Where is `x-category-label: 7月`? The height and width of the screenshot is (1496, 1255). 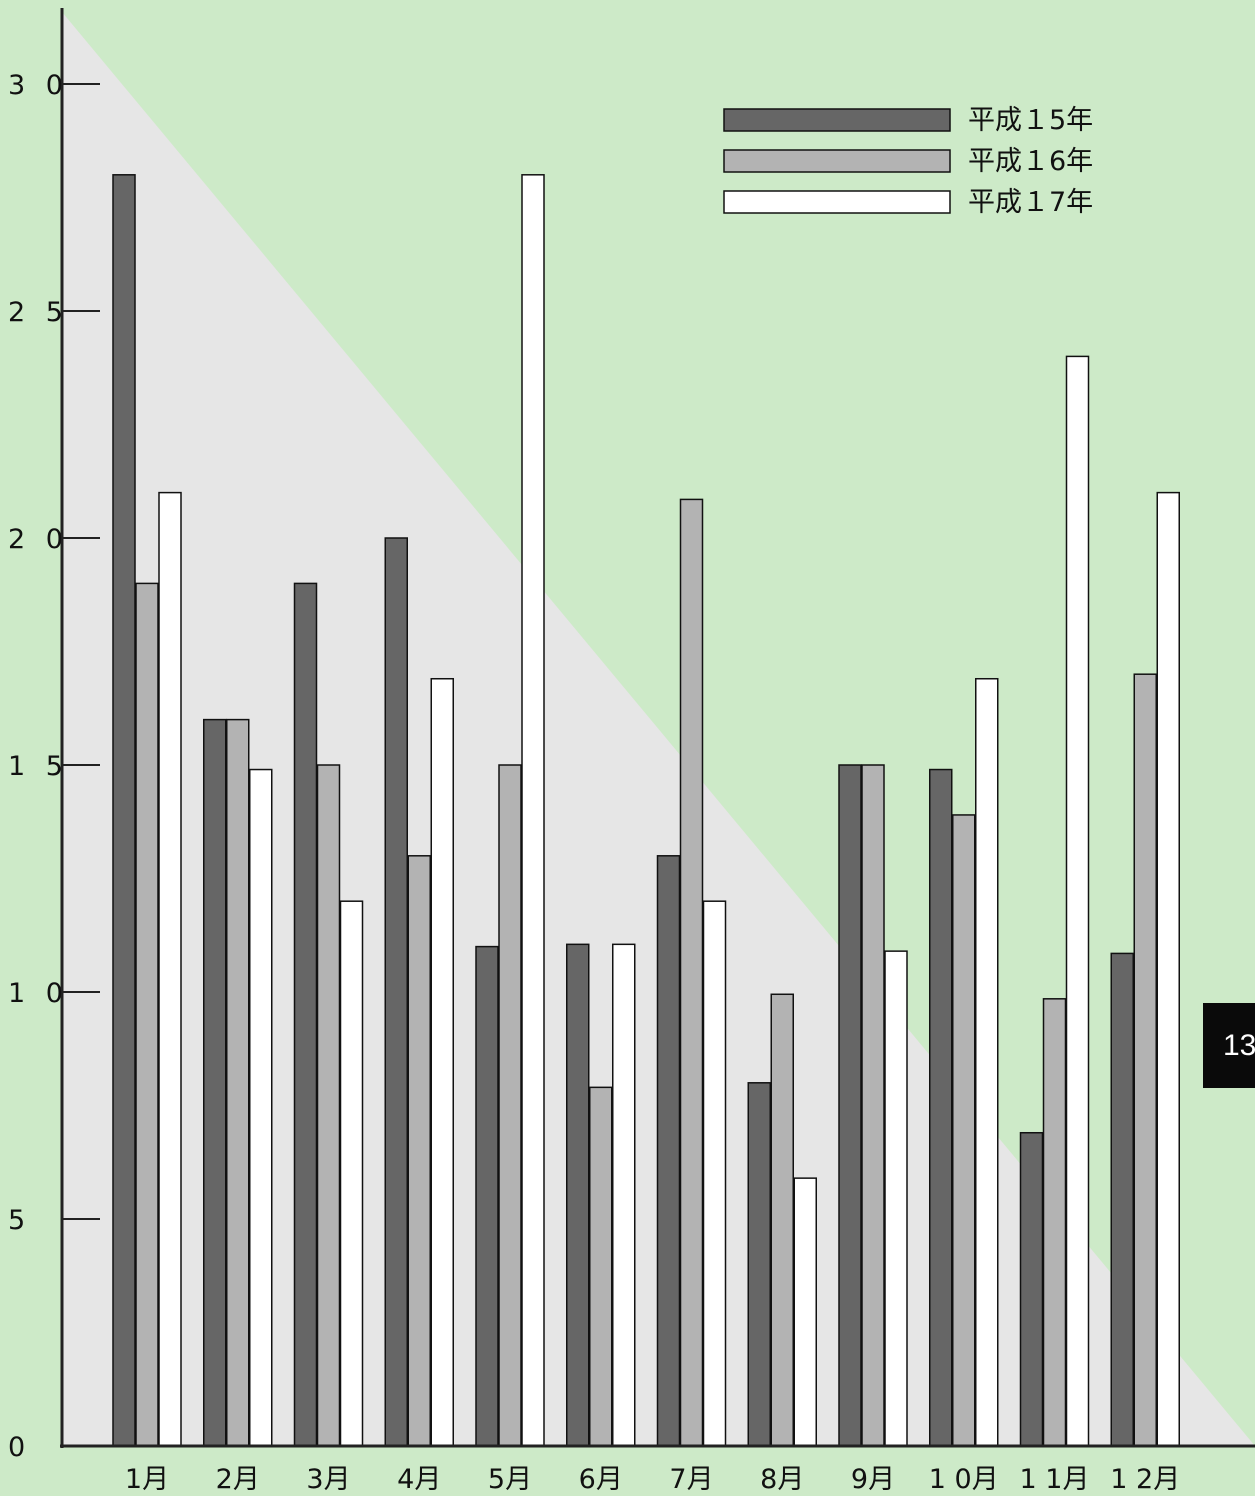 x-category-label: 7月 is located at coordinates (691, 1479).